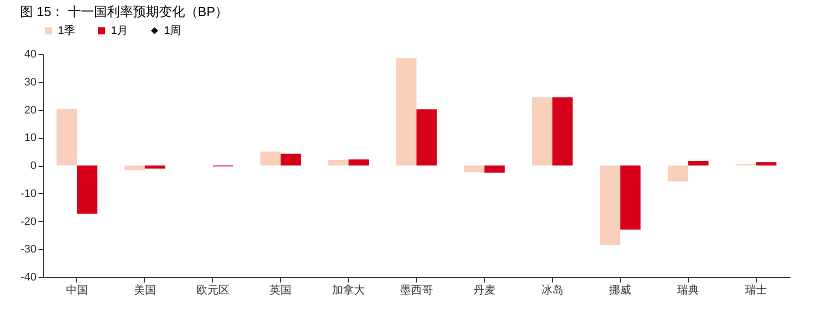 The image size is (836, 321). What do you see at coordinates (30, 110) in the screenshot?
I see `y-tick-label: 20` at bounding box center [30, 110].